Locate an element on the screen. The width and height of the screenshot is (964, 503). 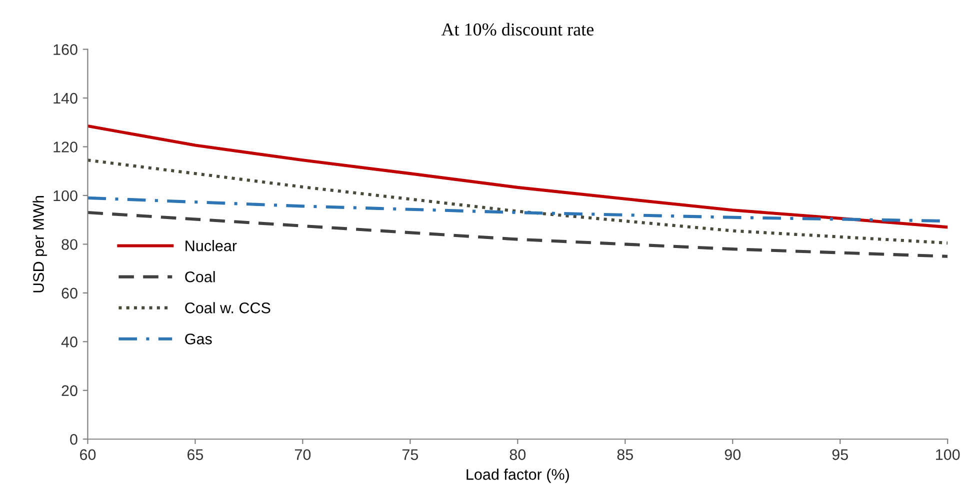
y-tick-label: 0 is located at coordinates (74, 439).